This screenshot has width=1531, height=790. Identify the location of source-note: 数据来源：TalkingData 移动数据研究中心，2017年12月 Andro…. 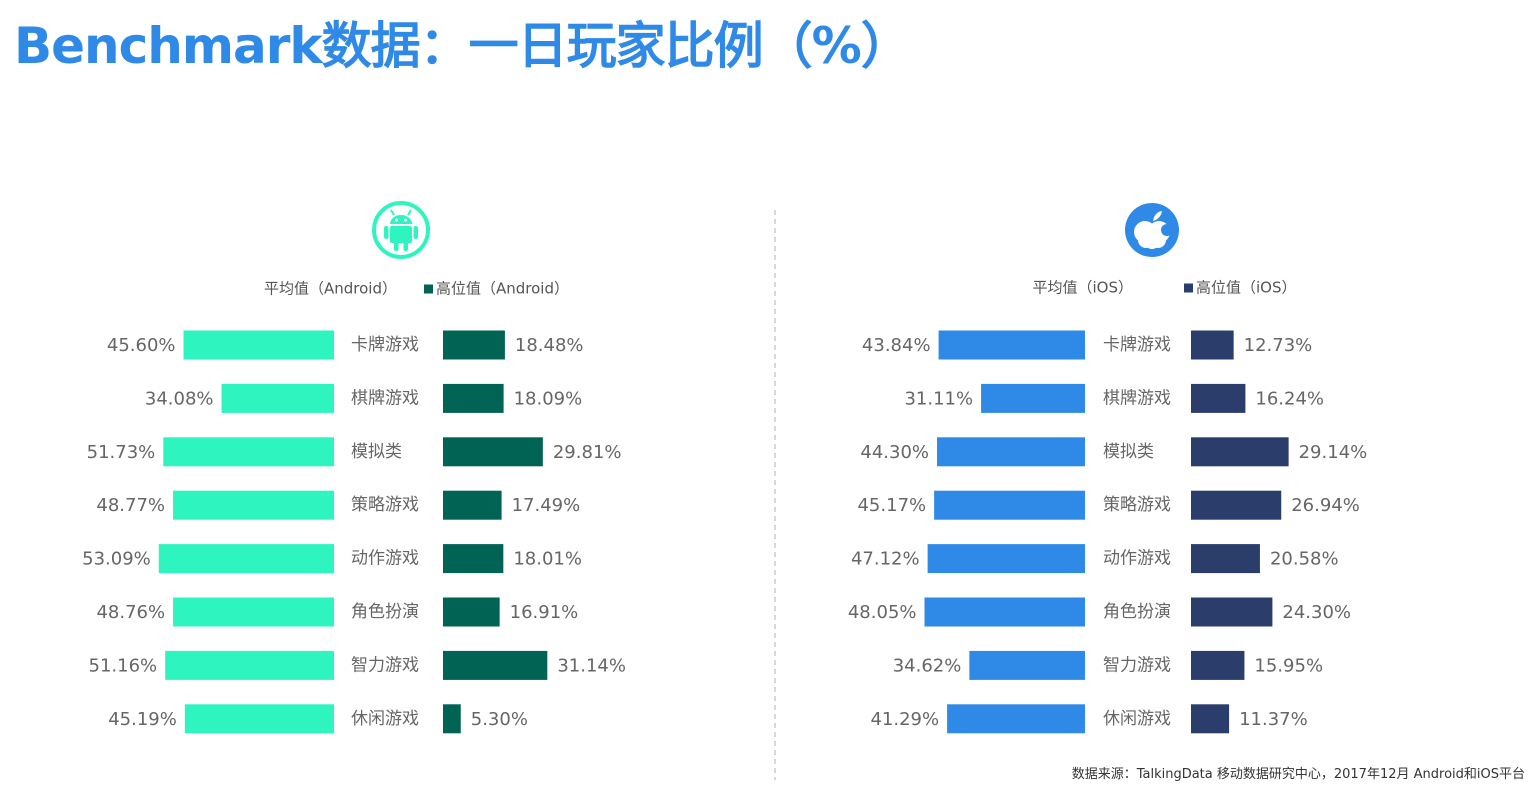
(1298, 774).